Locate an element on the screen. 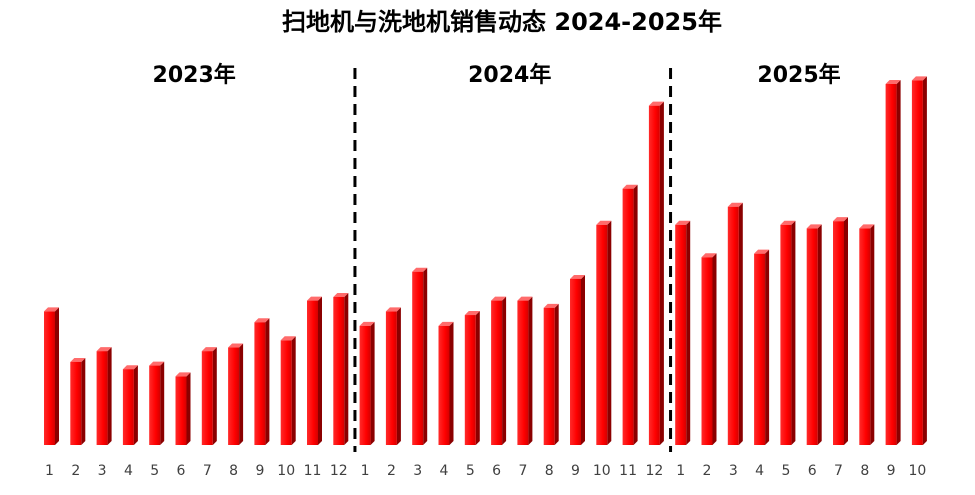  x-tick-label: 8 is located at coordinates (549, 471).